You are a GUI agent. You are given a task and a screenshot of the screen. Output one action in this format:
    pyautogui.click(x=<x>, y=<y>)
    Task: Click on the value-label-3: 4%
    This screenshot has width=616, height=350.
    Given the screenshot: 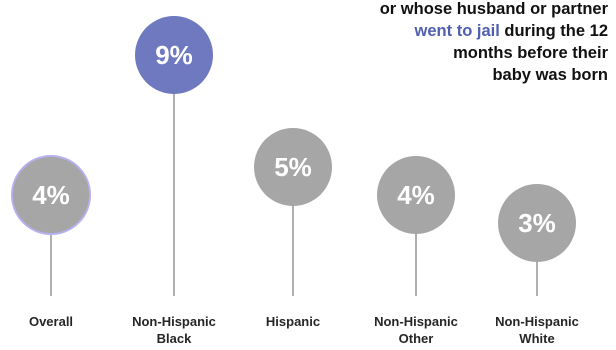 What is the action you would take?
    pyautogui.click(x=416, y=195)
    